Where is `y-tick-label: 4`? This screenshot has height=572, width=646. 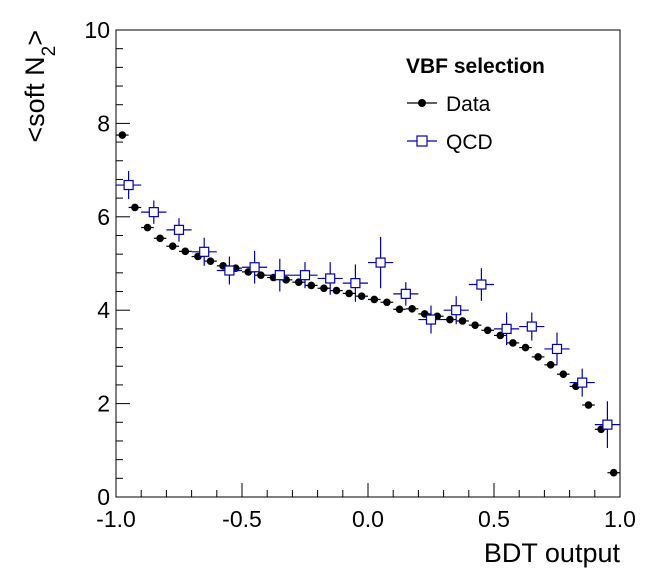
y-tick-label: 4 is located at coordinates (103, 310).